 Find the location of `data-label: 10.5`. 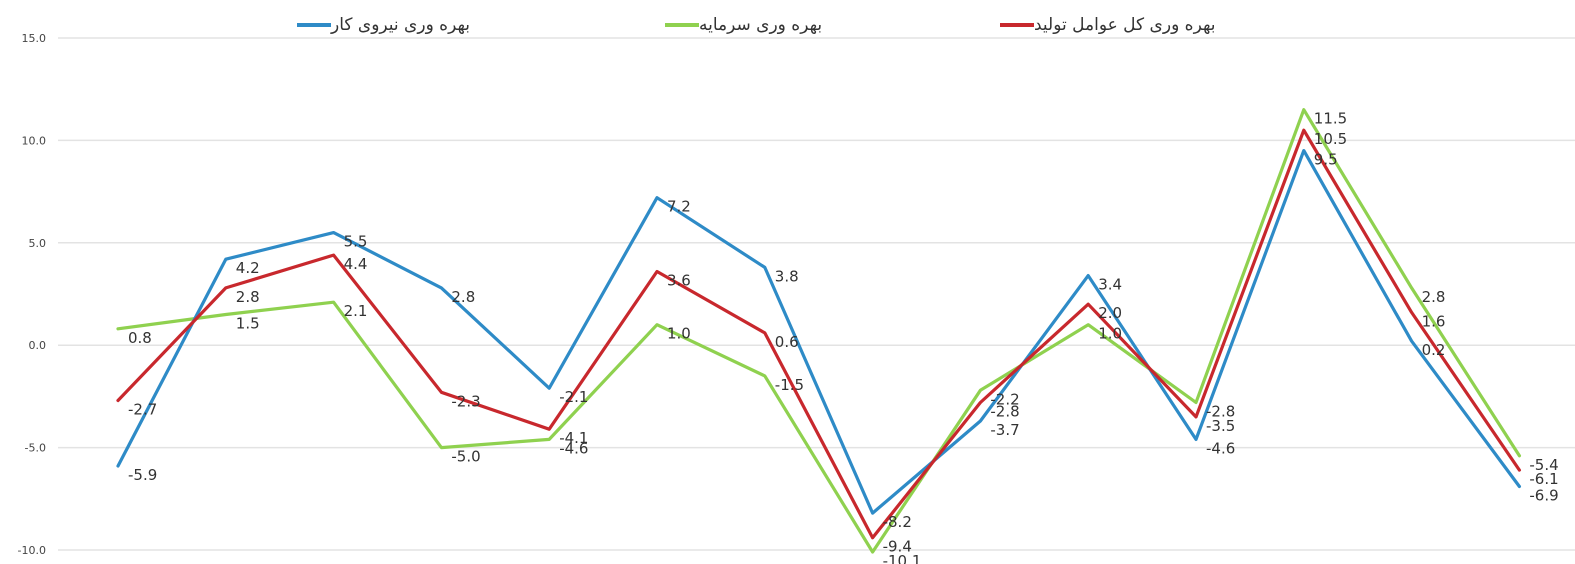

data-label: 10.5 is located at coordinates (1330, 139).